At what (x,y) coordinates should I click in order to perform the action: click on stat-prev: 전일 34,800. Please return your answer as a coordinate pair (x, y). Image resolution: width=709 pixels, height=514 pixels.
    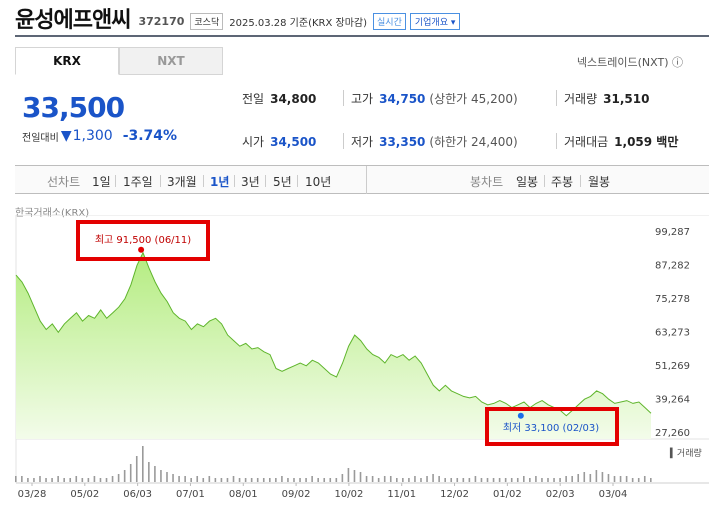
    Looking at the image, I should click on (279, 98).